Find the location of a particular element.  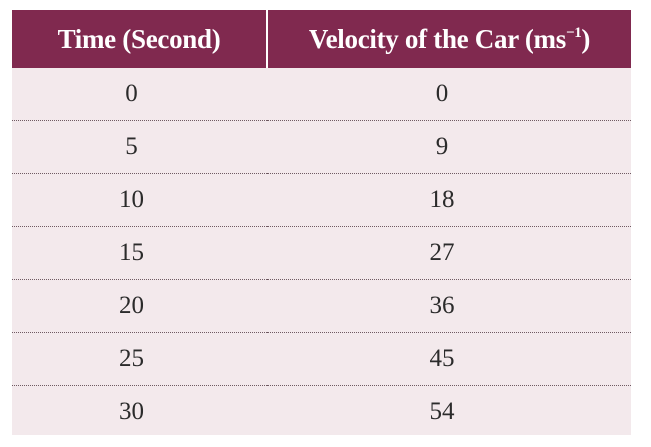

cell-velocity: 27 is located at coordinates (449, 253).